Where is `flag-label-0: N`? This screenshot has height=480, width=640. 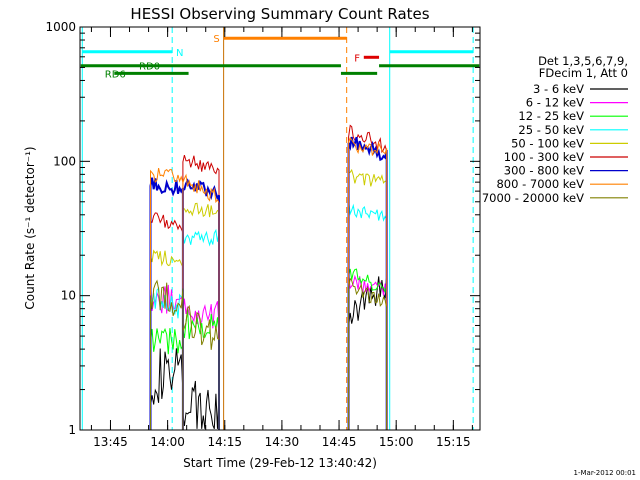 flag-label-0: N is located at coordinates (179, 53).